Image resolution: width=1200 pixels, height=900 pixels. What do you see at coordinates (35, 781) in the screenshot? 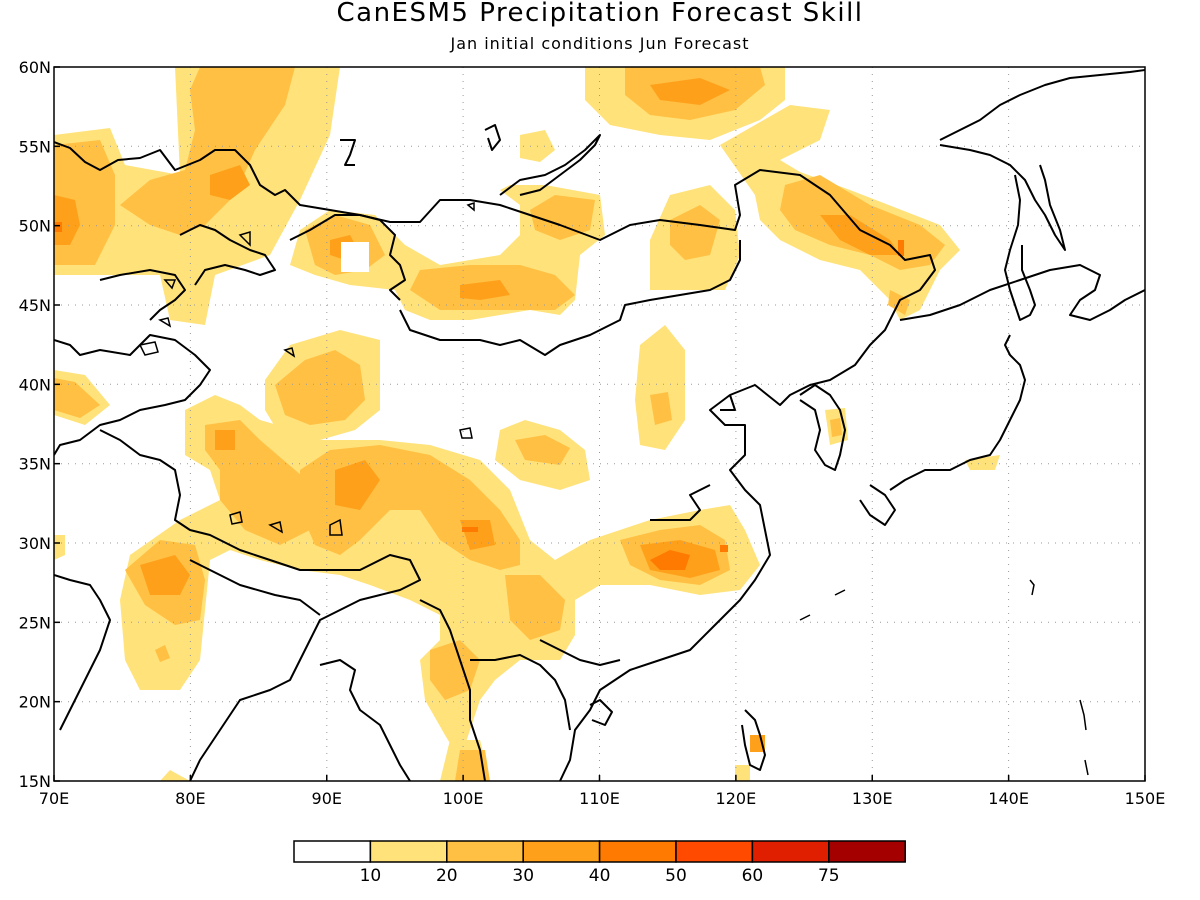
I see `lat-tick-label: 15N` at bounding box center [35, 781].